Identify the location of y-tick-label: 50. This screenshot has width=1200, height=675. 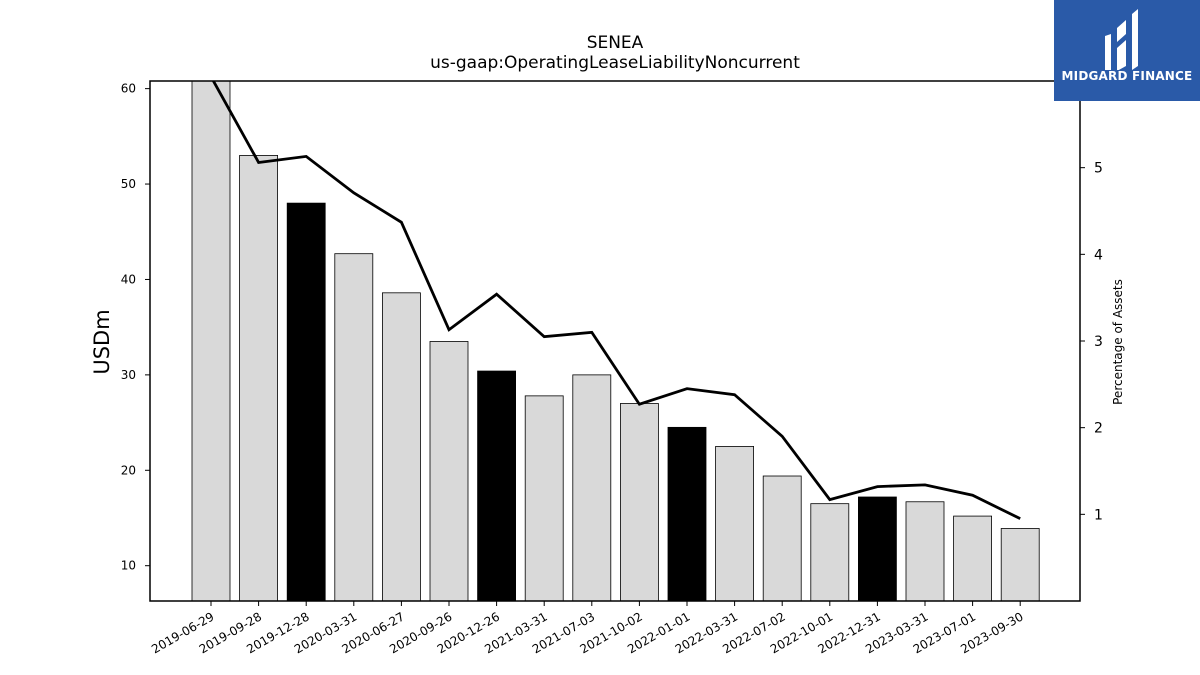
(128, 184).